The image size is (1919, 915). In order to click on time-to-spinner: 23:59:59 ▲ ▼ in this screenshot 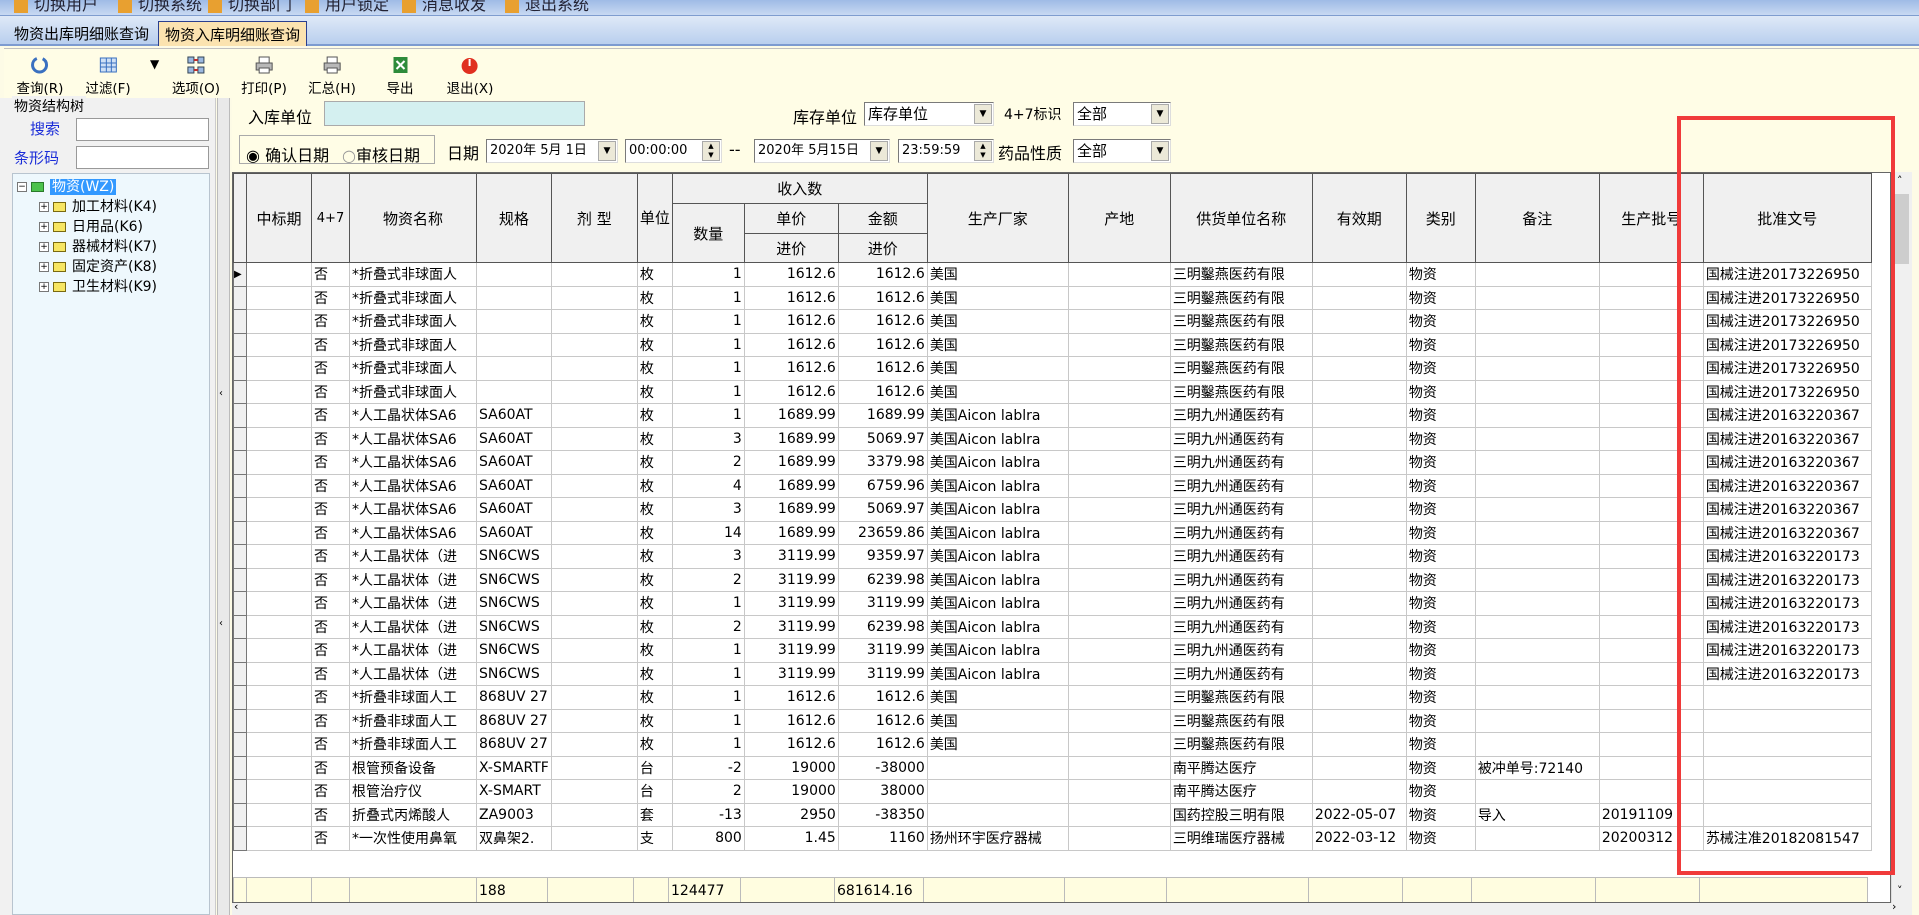, I will do `click(946, 151)`.